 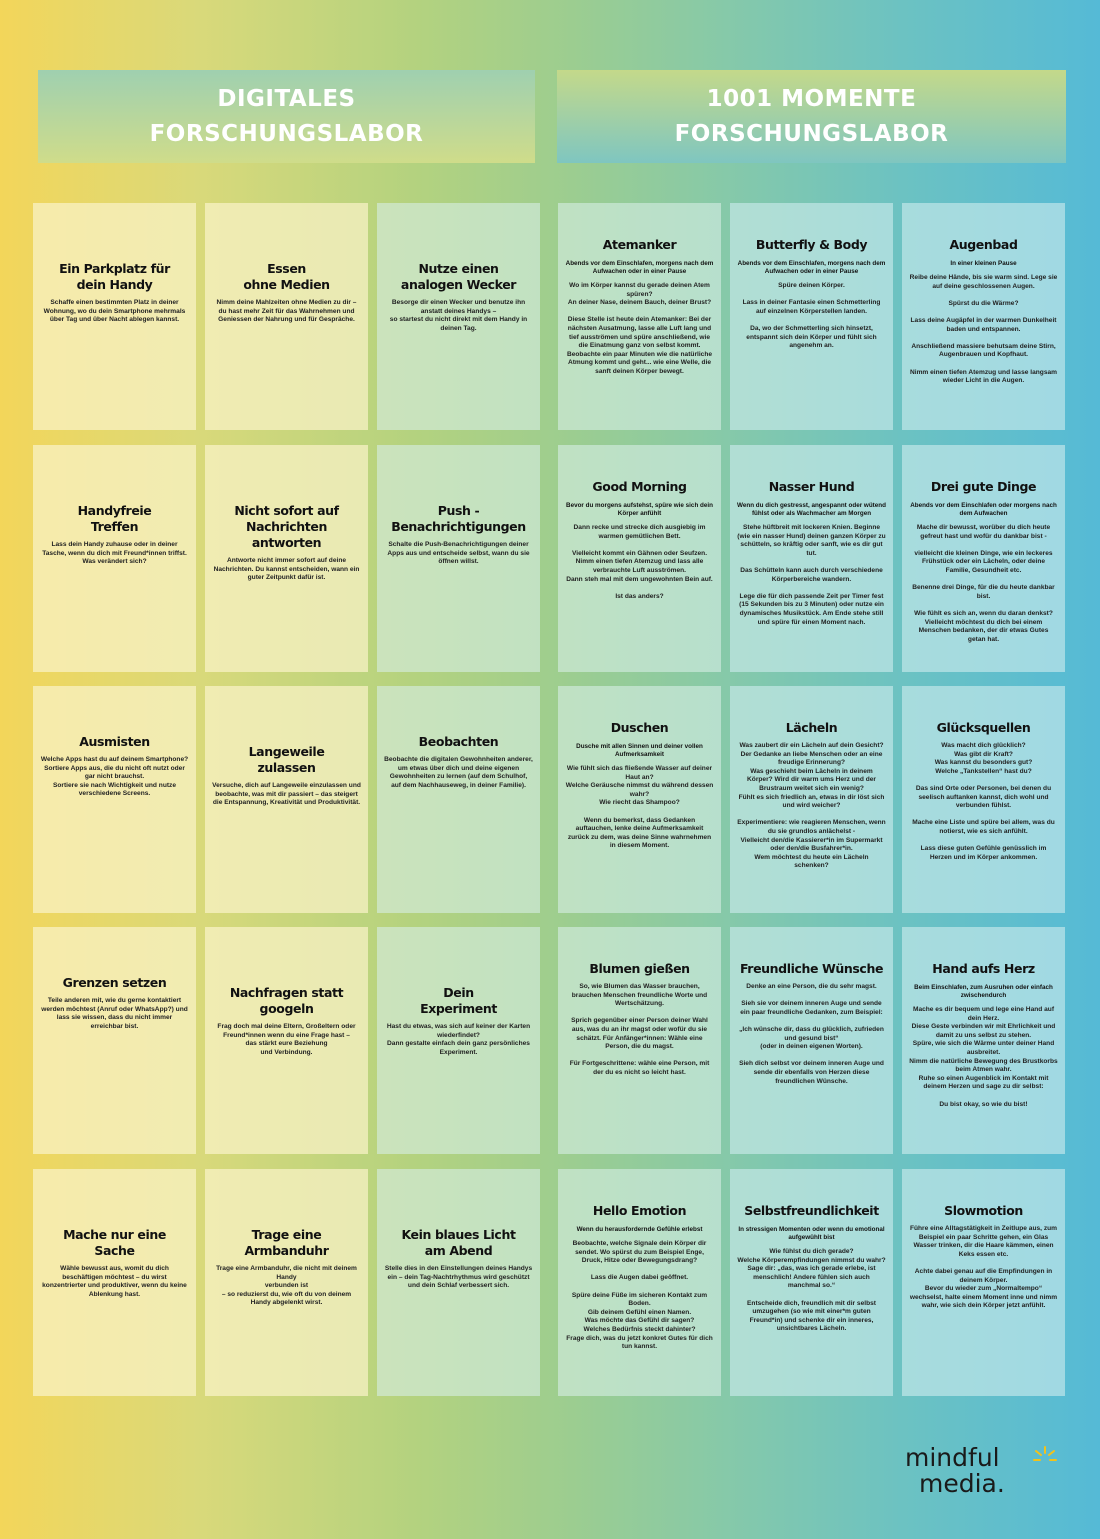 I want to click on mindful-media-logo: mindful media., so click(x=955, y=1471).